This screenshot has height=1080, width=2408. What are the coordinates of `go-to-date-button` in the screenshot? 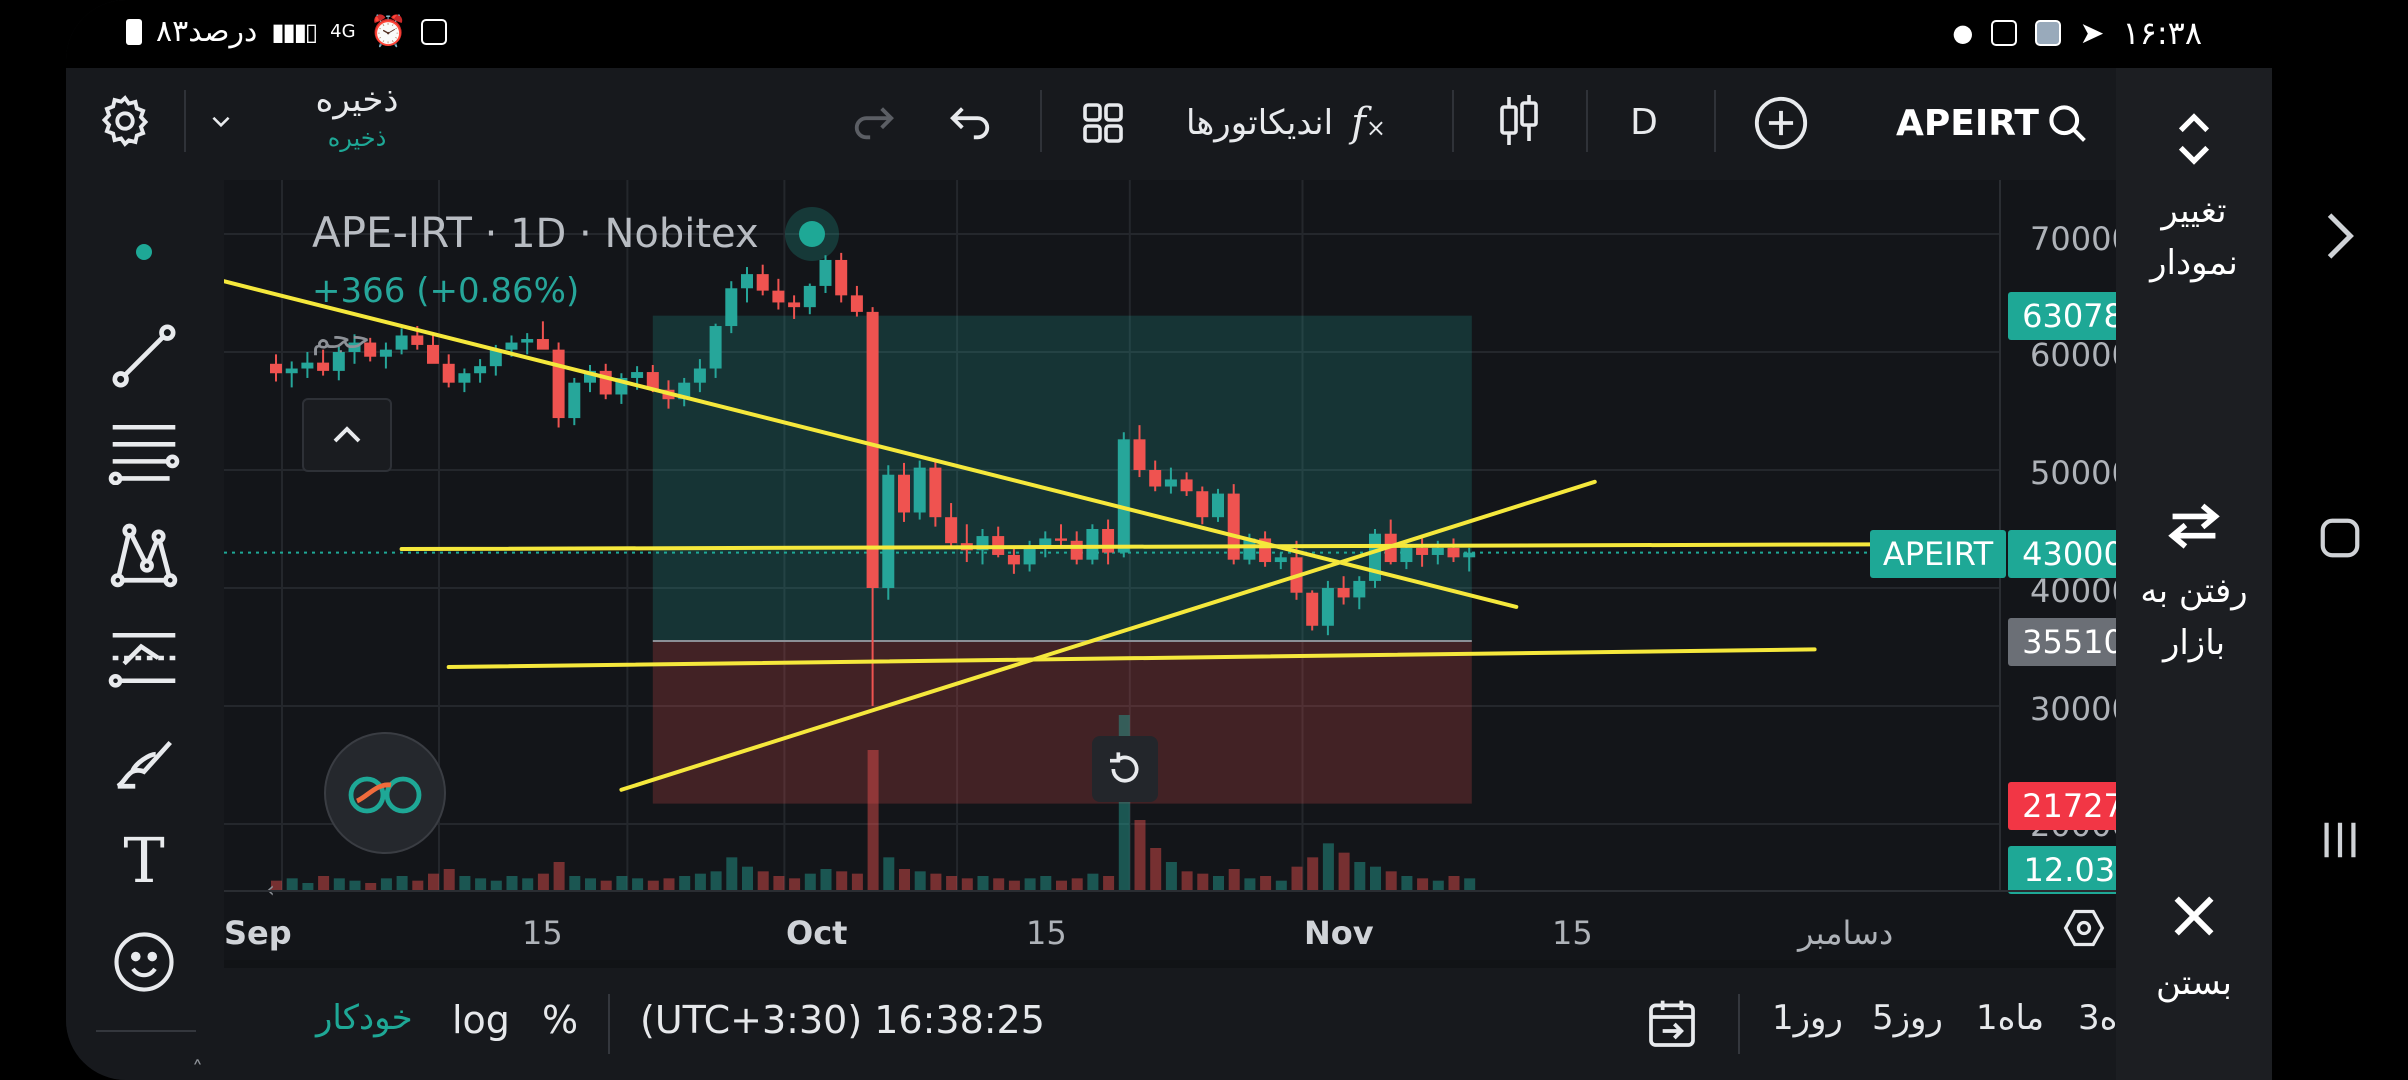 It's located at (1674, 1026).